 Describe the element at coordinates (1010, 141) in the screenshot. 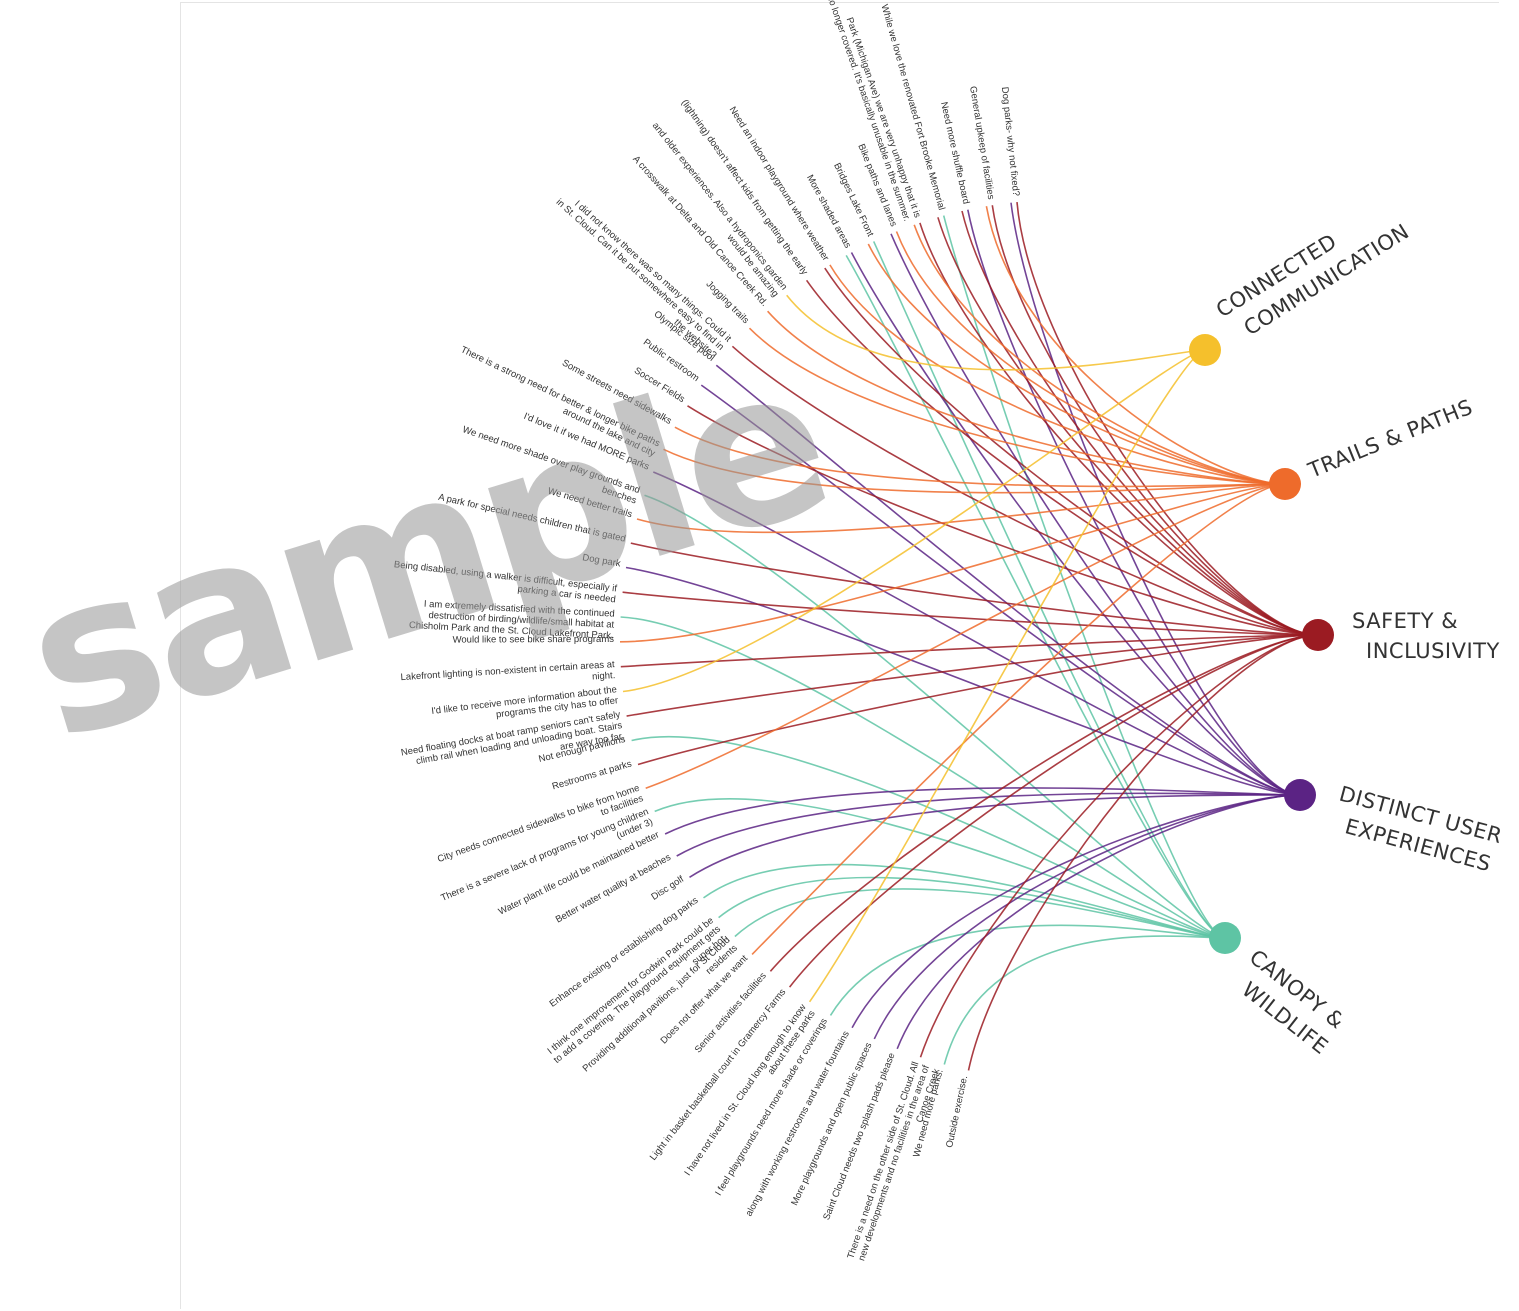

I see `comment-label: Dog parks- why not fixed?` at that location.